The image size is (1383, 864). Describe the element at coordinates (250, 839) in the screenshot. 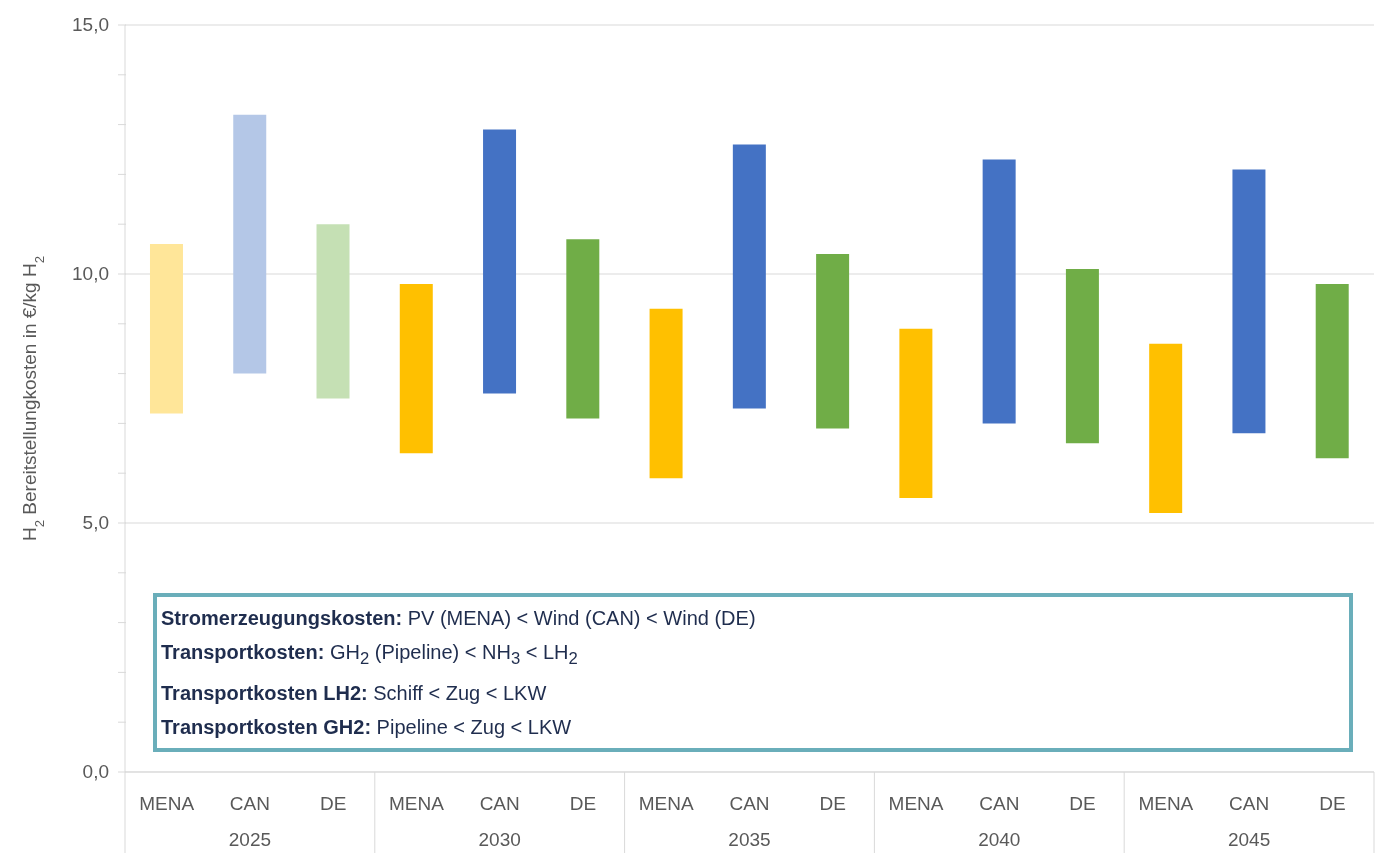

I see `text: 2025` at that location.